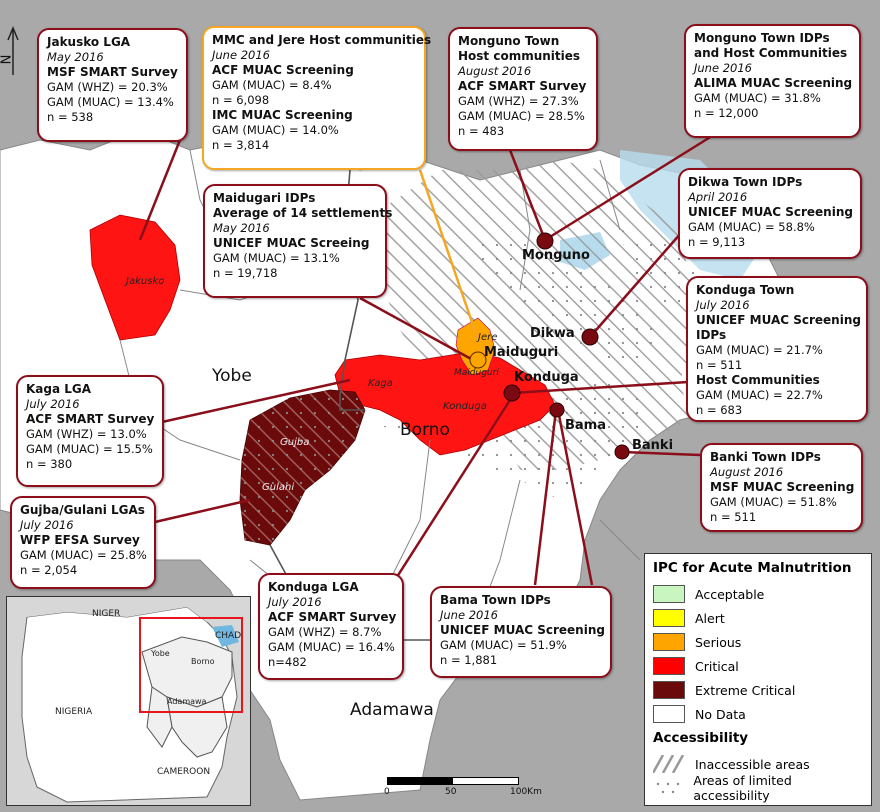 Image resolution: width=880 pixels, height=812 pixels. What do you see at coordinates (758, 618) in the screenshot?
I see `legend-item-alert: Alert` at bounding box center [758, 618].